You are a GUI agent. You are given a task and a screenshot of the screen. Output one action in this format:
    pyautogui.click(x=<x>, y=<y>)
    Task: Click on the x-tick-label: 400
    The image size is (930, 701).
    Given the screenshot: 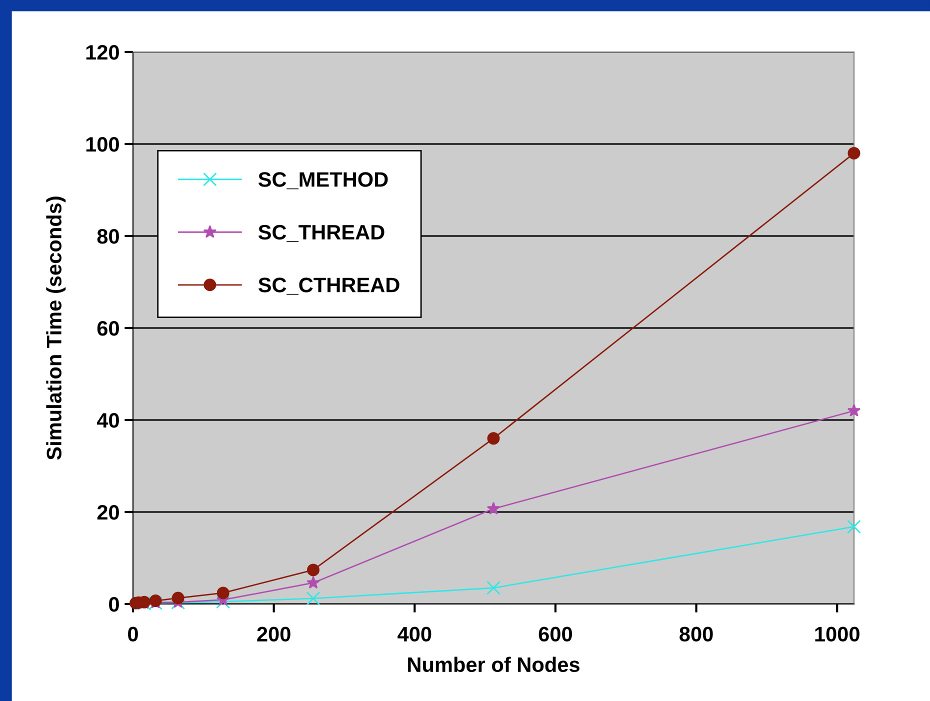 What is the action you would take?
    pyautogui.click(x=415, y=634)
    